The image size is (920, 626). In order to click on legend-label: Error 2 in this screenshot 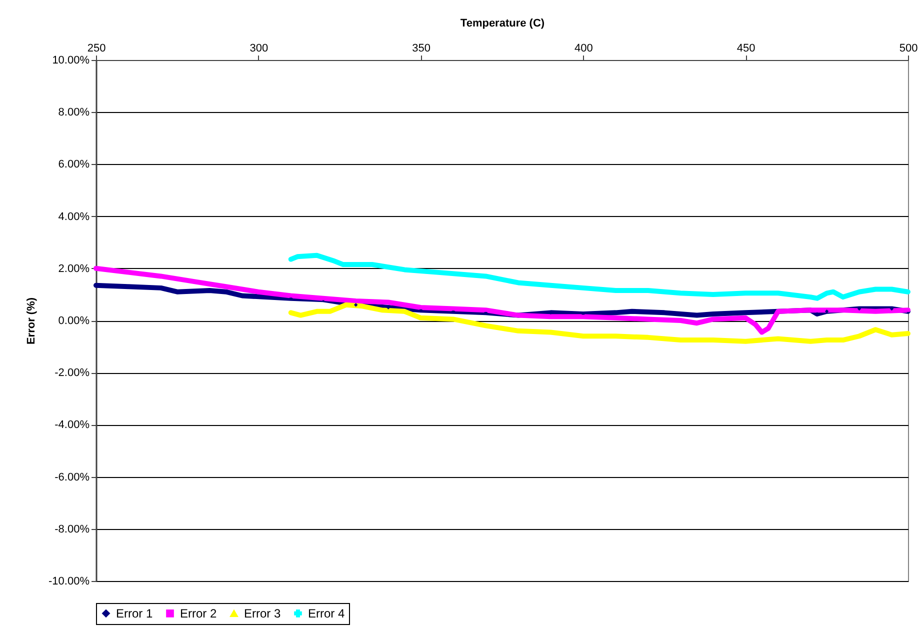, I will do `click(198, 613)`.